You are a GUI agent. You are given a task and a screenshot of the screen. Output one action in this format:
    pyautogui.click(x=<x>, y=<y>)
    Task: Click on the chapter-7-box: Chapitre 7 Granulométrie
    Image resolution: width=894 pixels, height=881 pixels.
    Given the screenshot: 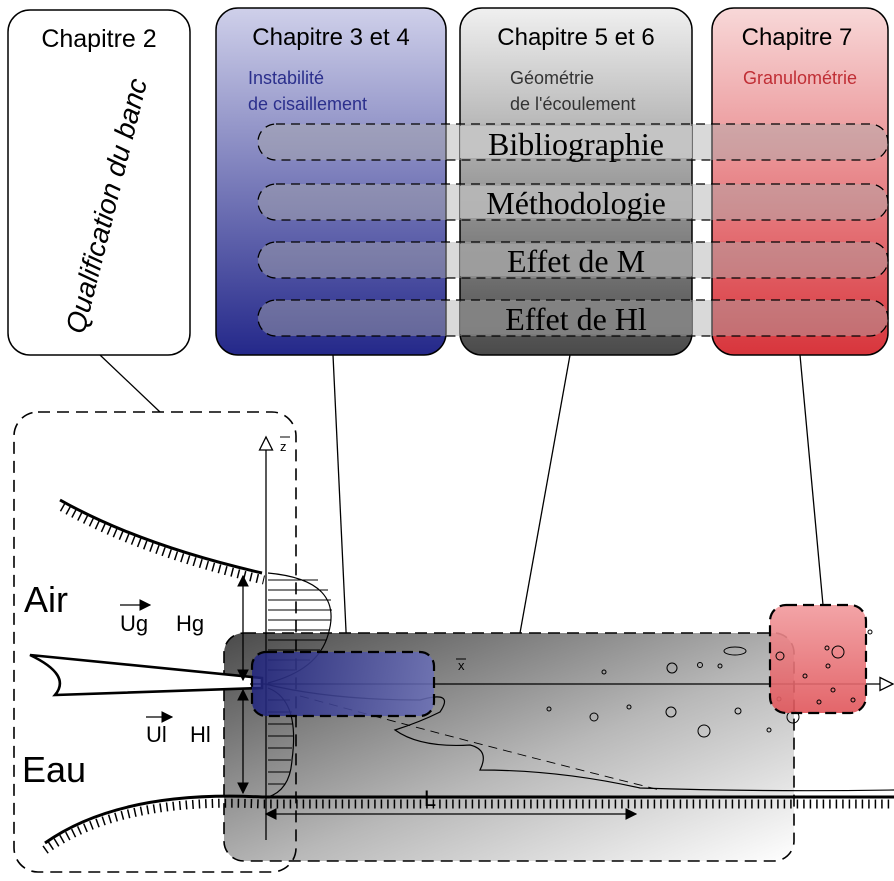 What is the action you would take?
    pyautogui.click(x=800, y=181)
    